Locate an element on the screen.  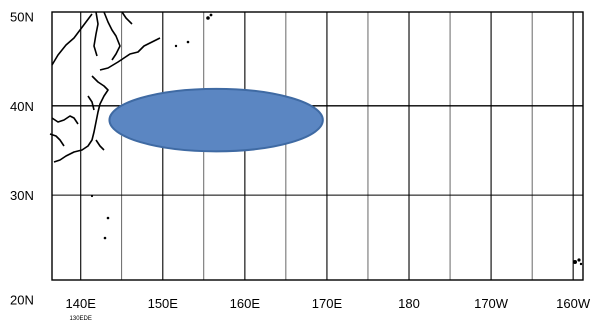
latitude-label: 30N is located at coordinates (22, 195).